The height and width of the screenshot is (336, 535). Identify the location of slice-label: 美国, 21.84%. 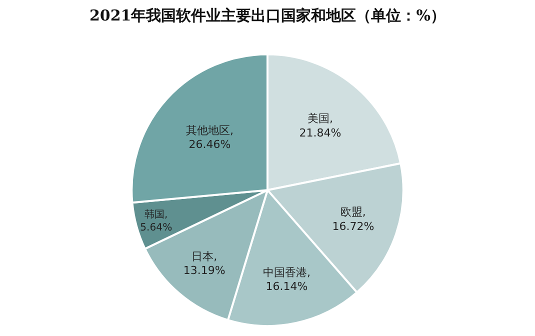
(320, 126).